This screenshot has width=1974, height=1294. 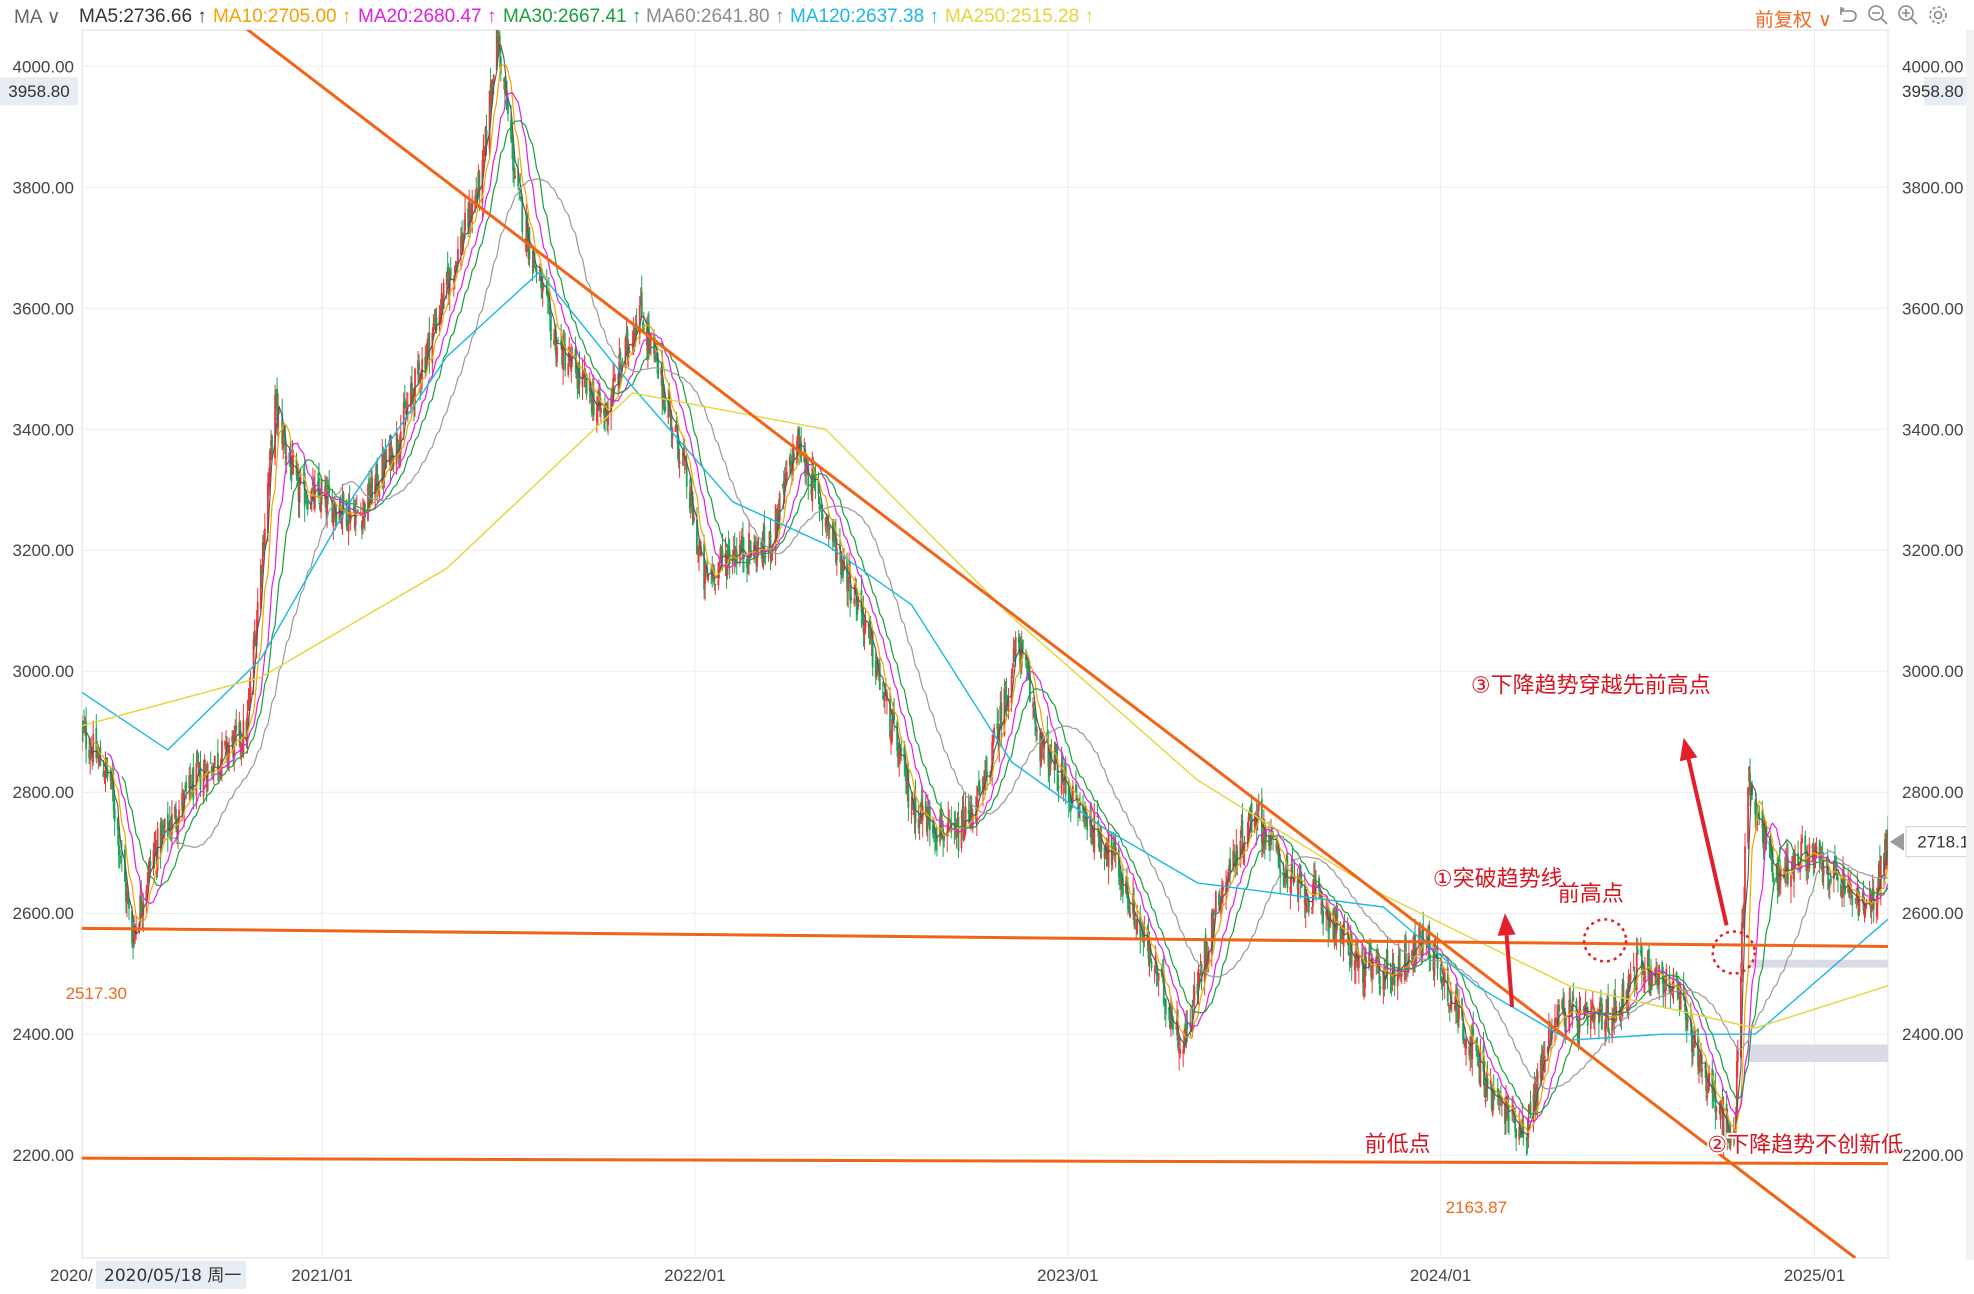 What do you see at coordinates (1938, 15) in the screenshot?
I see `settings-icon` at bounding box center [1938, 15].